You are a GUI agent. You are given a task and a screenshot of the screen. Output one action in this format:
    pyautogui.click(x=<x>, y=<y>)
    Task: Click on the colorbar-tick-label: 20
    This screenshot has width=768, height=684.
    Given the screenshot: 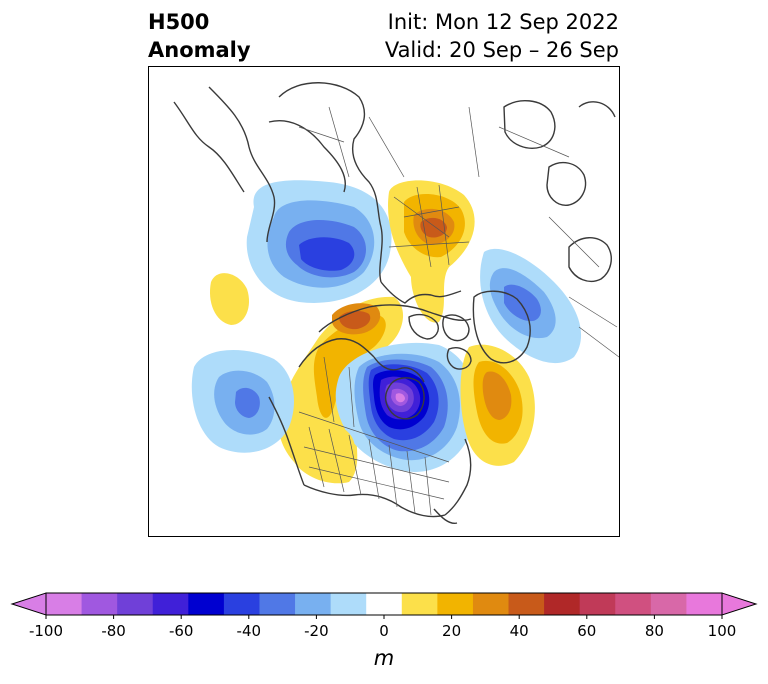 What is the action you would take?
    pyautogui.click(x=451, y=631)
    